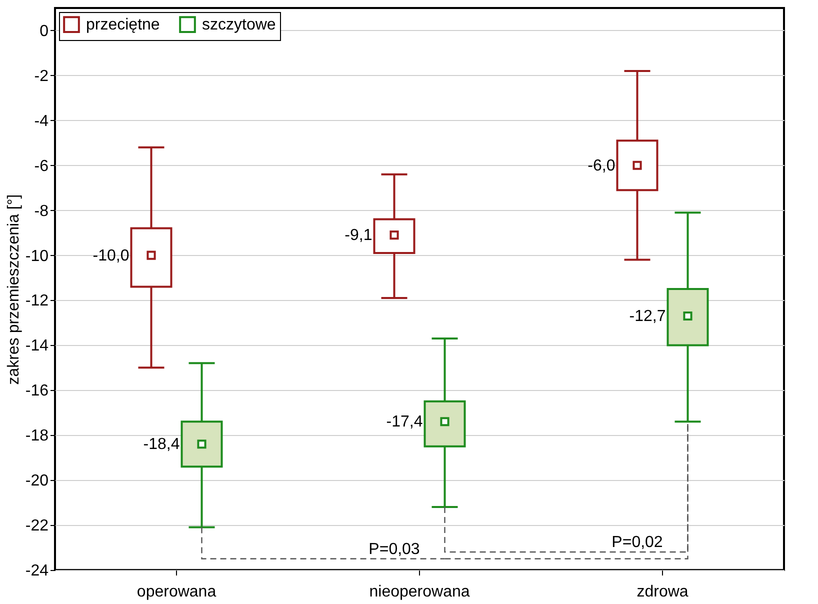 This screenshot has width=818, height=604. I want to click on y-tick-label: -24, so click(37, 571).